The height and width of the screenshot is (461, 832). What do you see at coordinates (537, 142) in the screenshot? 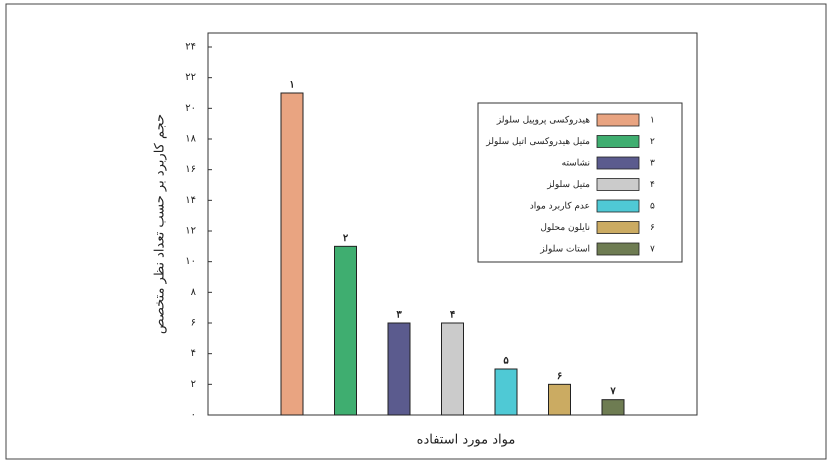
I see `legend-label: متیل هیدروکسی اتیل سلولز` at bounding box center [537, 142].